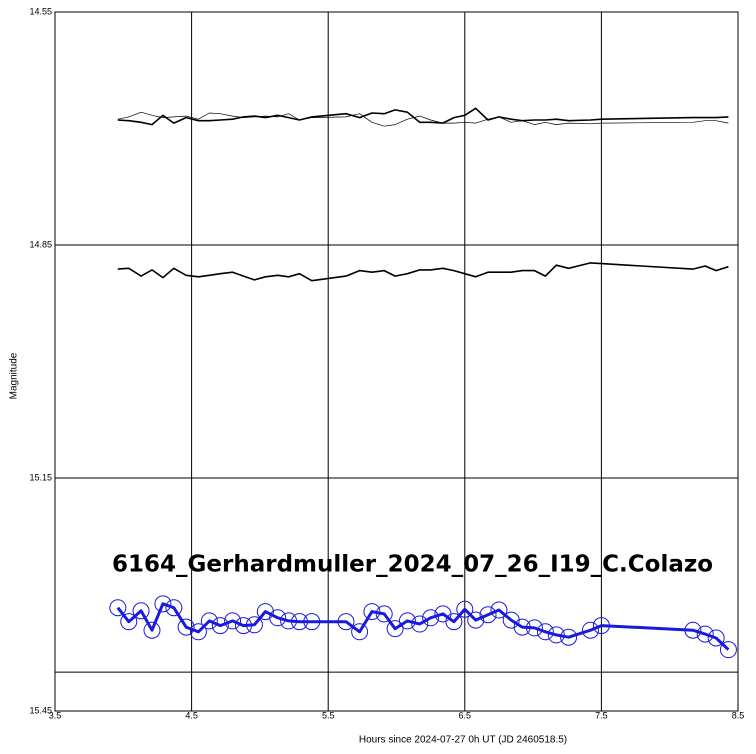 This screenshot has width=756, height=754. What do you see at coordinates (191, 715) in the screenshot?
I see `x-tick-label: 4.5` at bounding box center [191, 715].